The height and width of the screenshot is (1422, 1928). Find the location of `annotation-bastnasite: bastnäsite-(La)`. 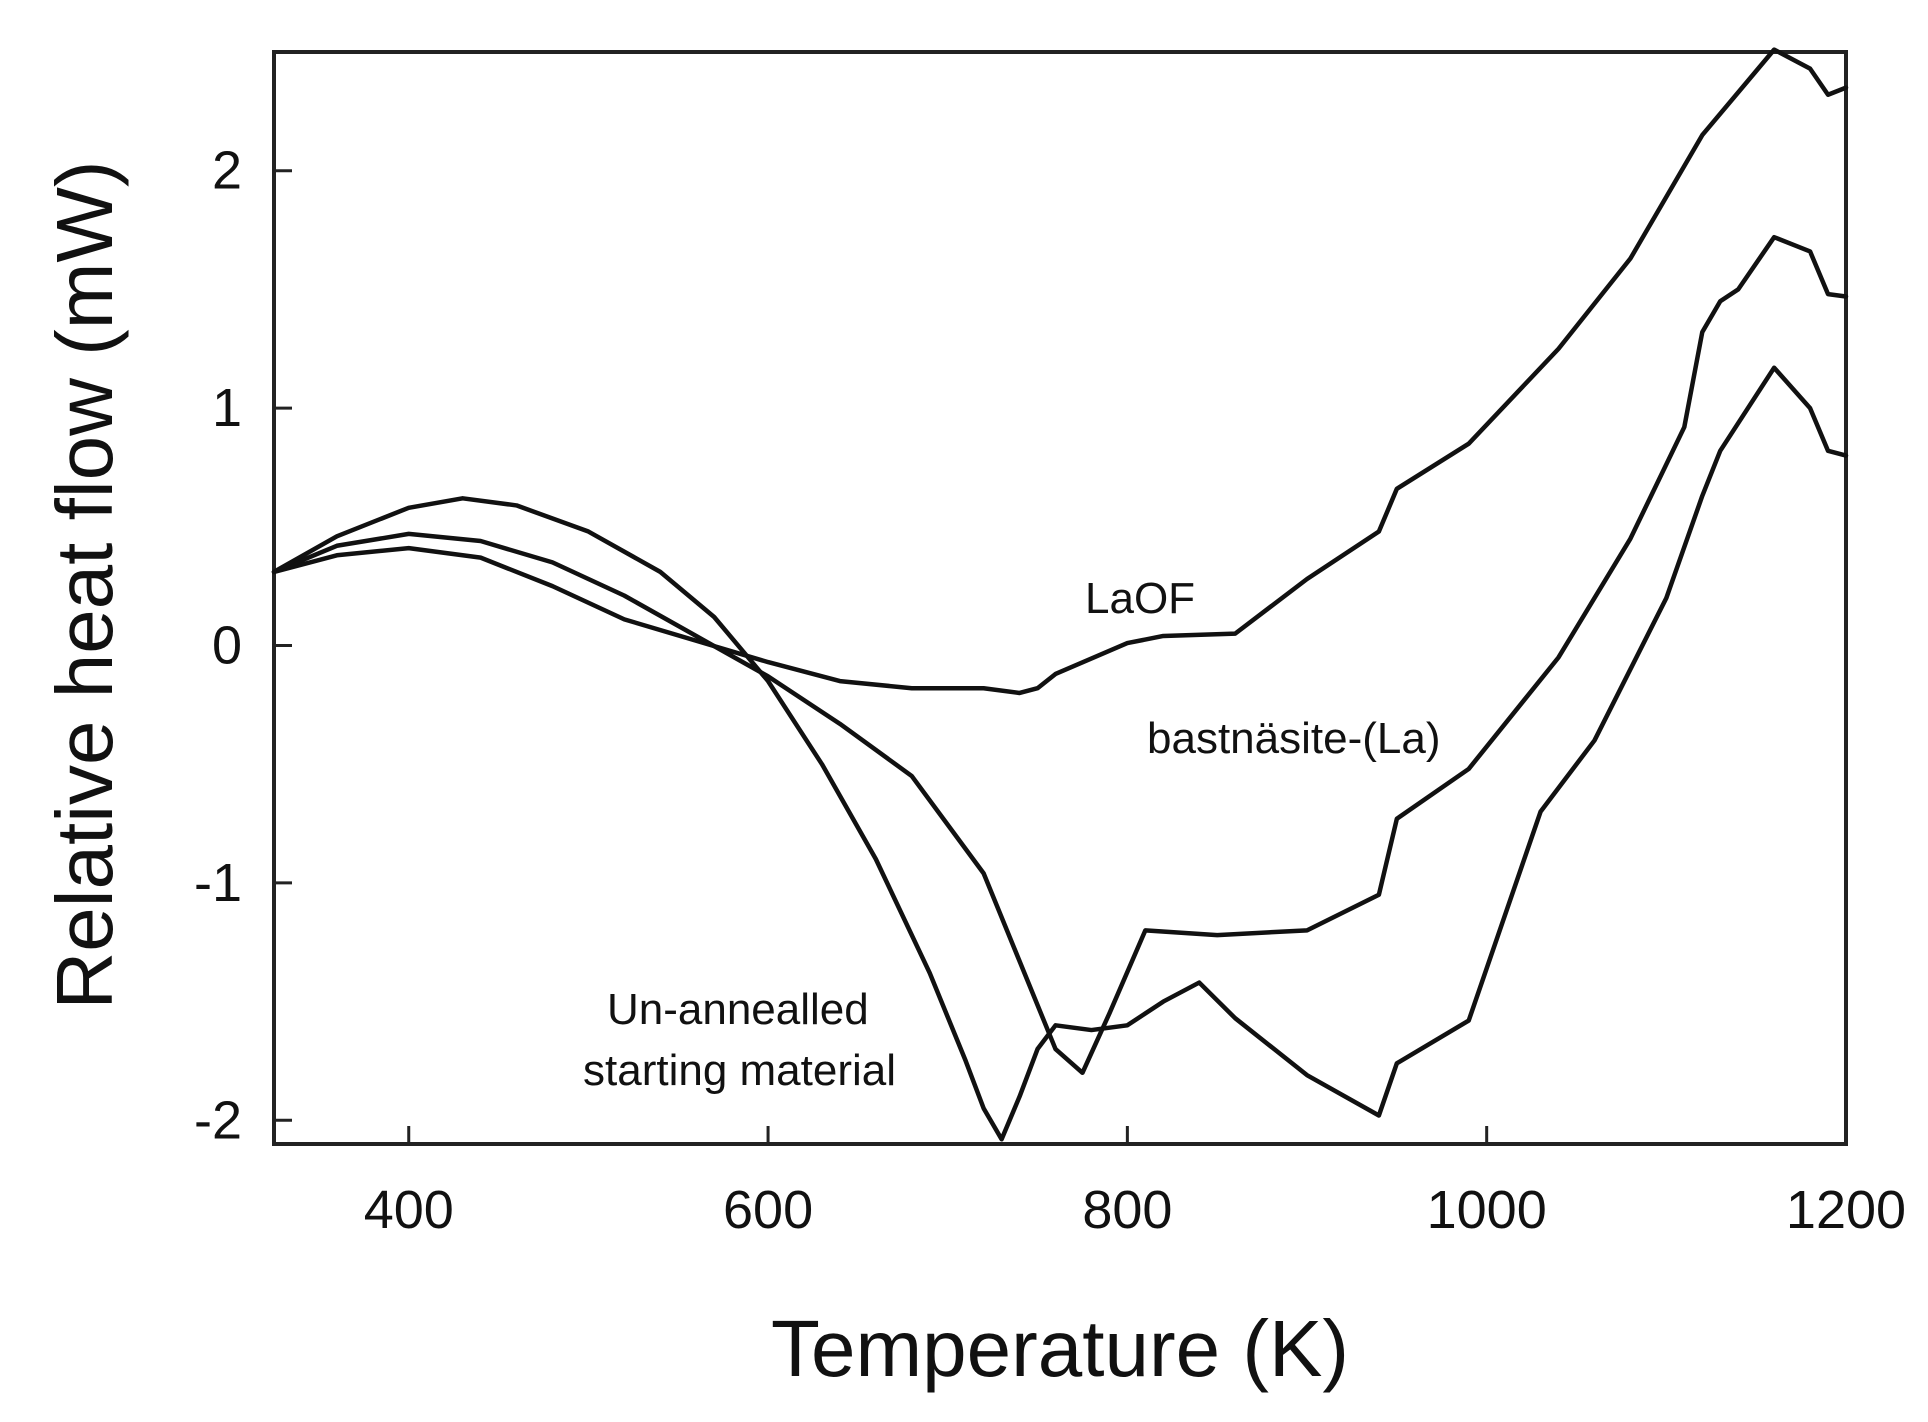

annotation-bastnasite: bastnäsite-(La) is located at coordinates (1293, 738).